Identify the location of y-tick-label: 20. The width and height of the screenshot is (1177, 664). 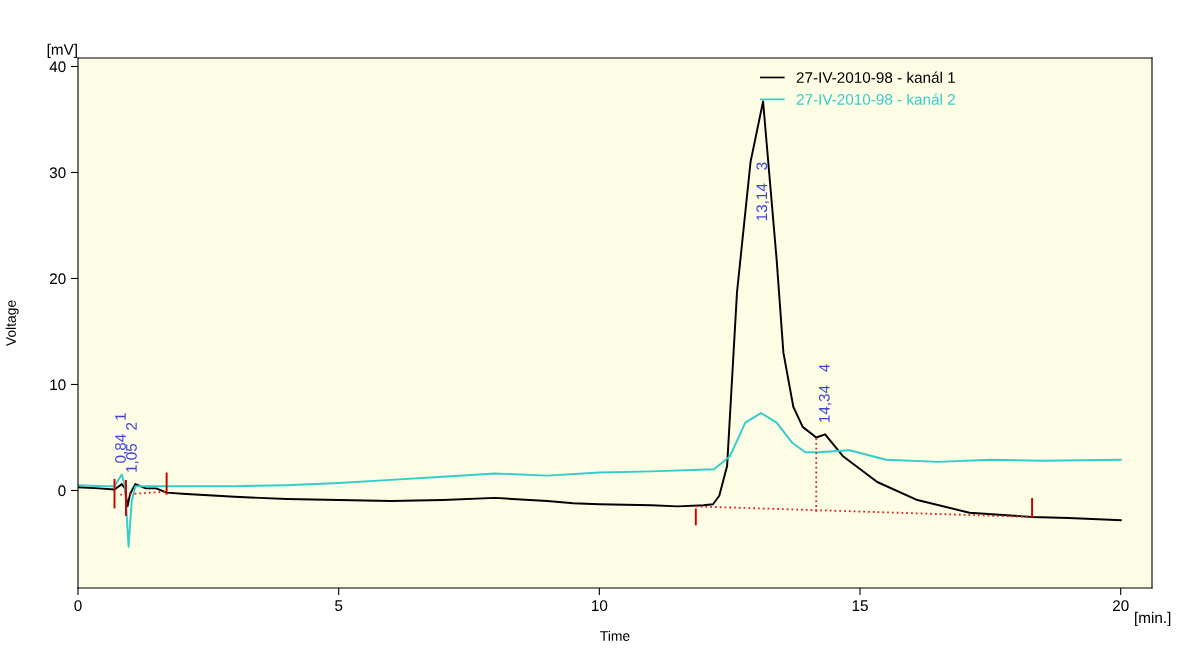
(57, 279).